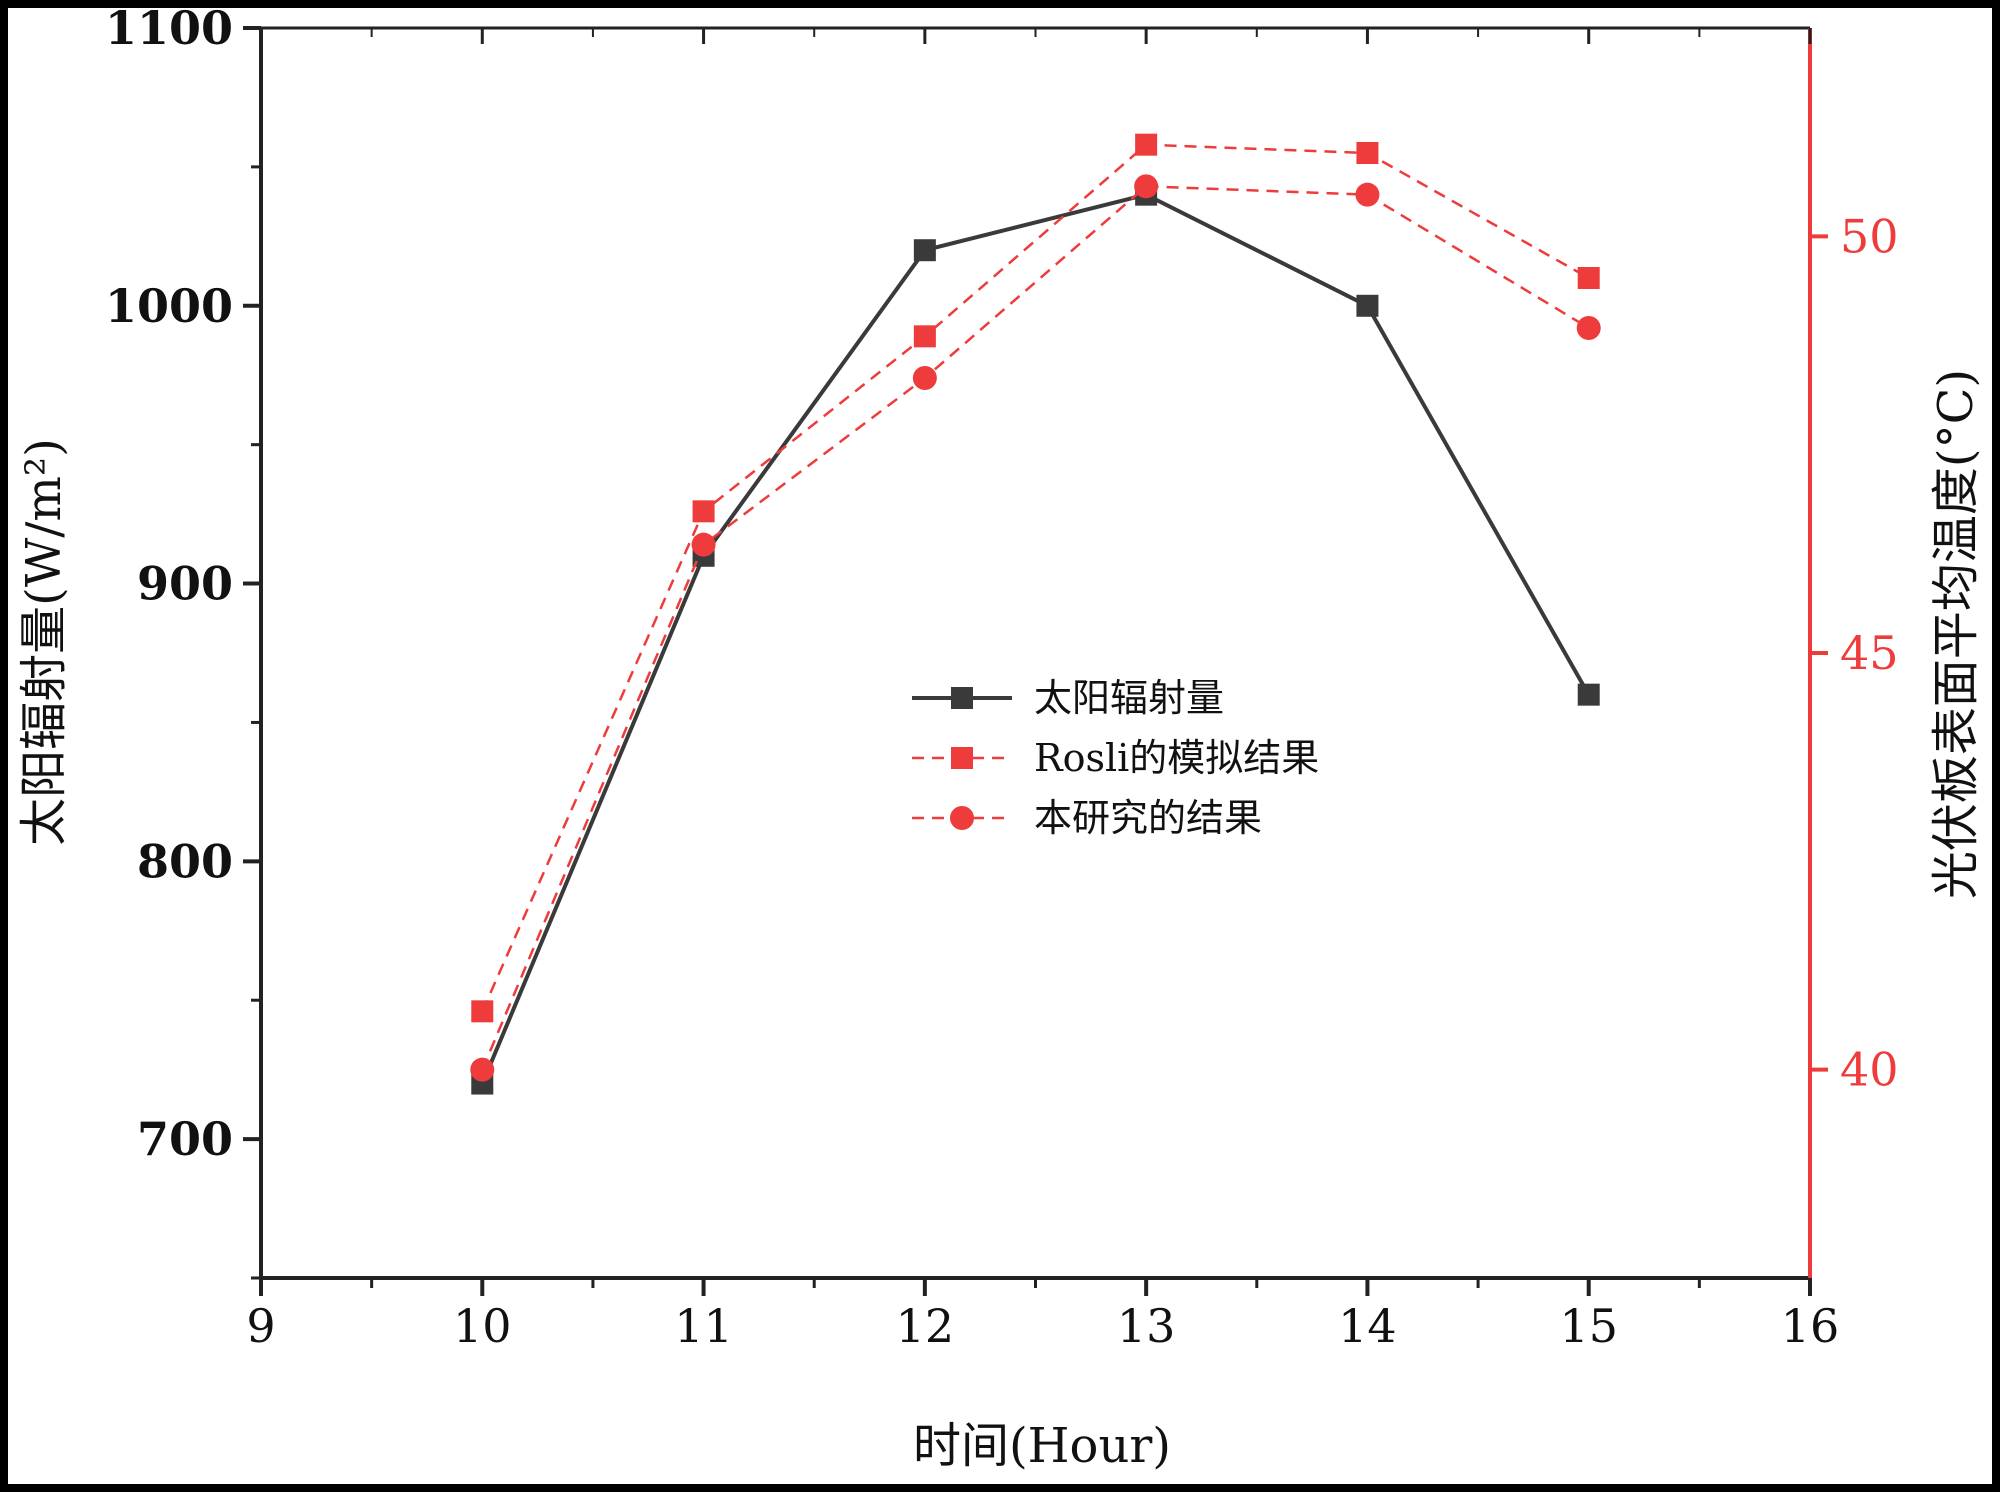 This screenshot has width=2000, height=1492. What do you see at coordinates (482, 1326) in the screenshot?
I see `x-tick-label: 10` at bounding box center [482, 1326].